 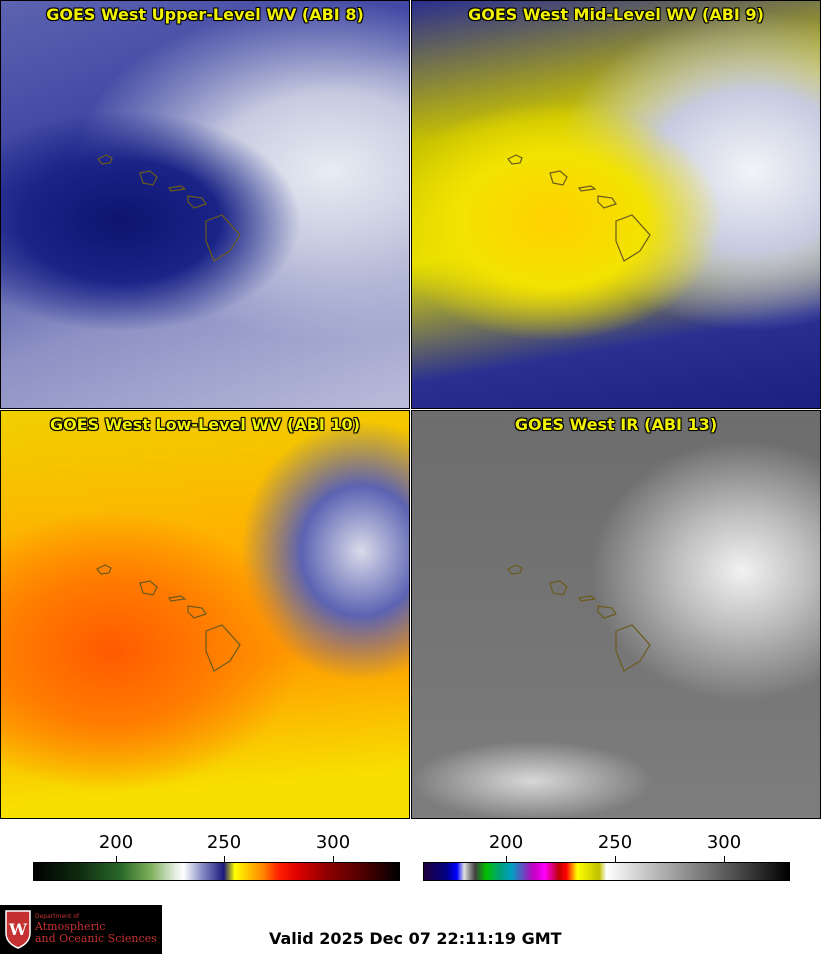 I want to click on valid-time: Valid 2025 Dec 07 22:11:19 GMT, so click(x=415, y=938).